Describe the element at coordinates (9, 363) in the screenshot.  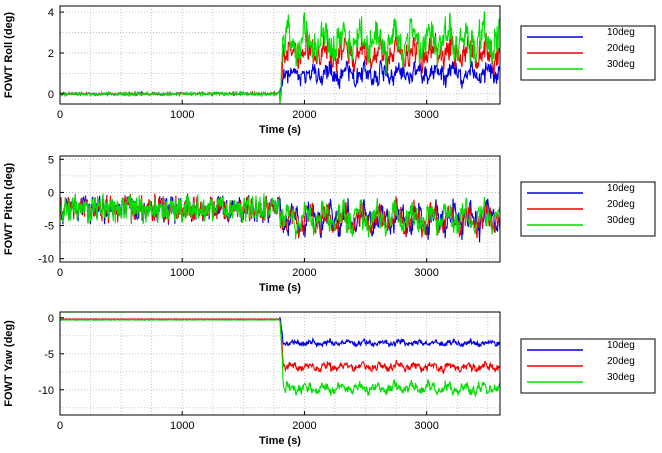
I see `y-axis-label: FOWT Yaw (deg)` at that location.